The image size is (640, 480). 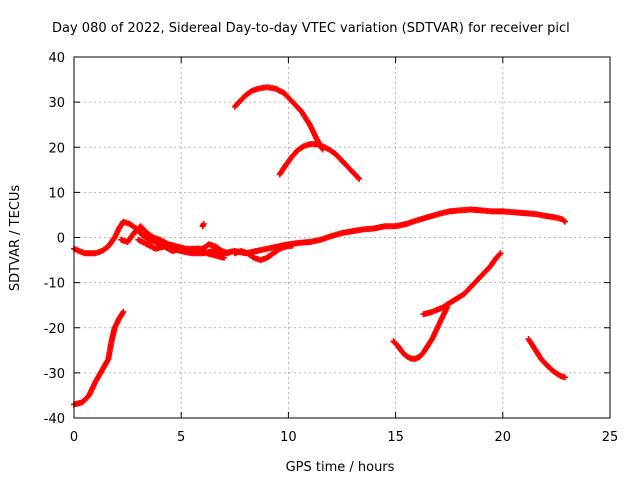 I want to click on y-tick-label: 10, so click(x=56, y=193).